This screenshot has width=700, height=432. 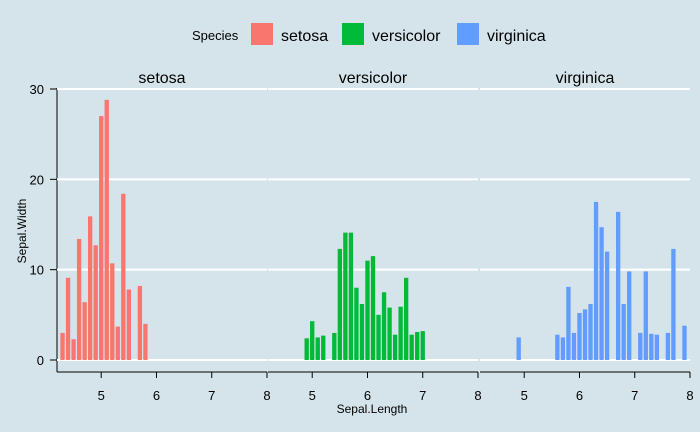 What do you see at coordinates (585, 78) in the screenshot?
I see `facet-strip-label: virginica` at bounding box center [585, 78].